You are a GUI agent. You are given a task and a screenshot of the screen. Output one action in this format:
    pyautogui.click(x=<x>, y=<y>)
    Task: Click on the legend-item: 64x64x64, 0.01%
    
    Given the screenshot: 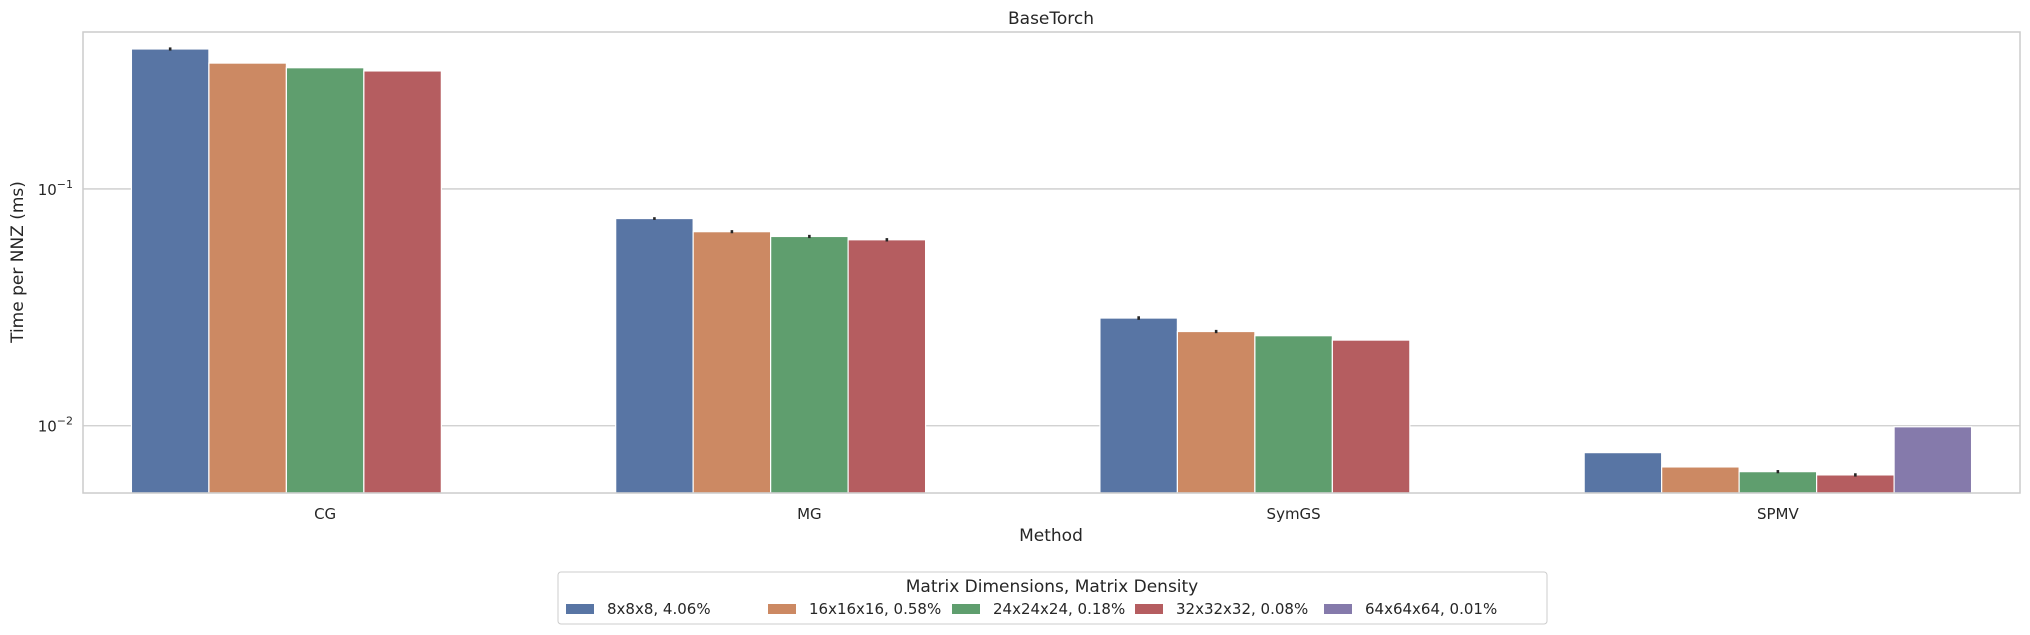 What is the action you would take?
    pyautogui.click(x=1410, y=609)
    